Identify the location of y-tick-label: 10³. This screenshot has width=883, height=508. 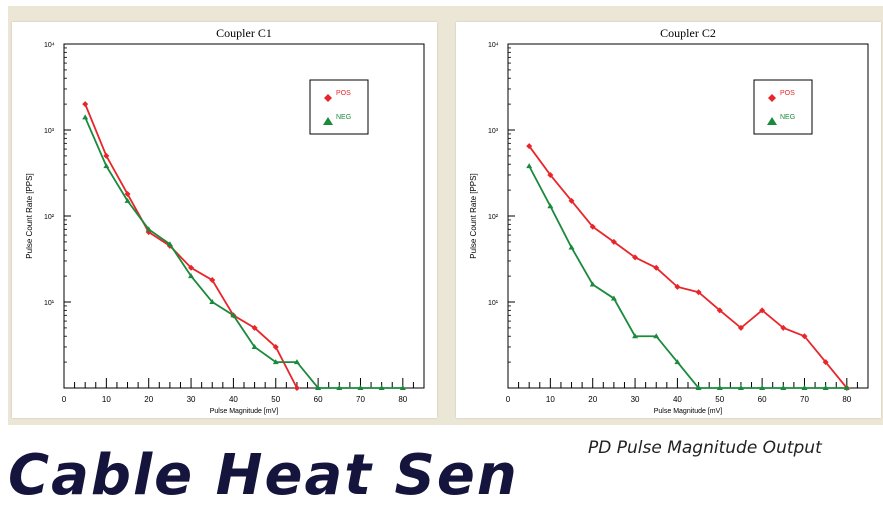
(493, 131).